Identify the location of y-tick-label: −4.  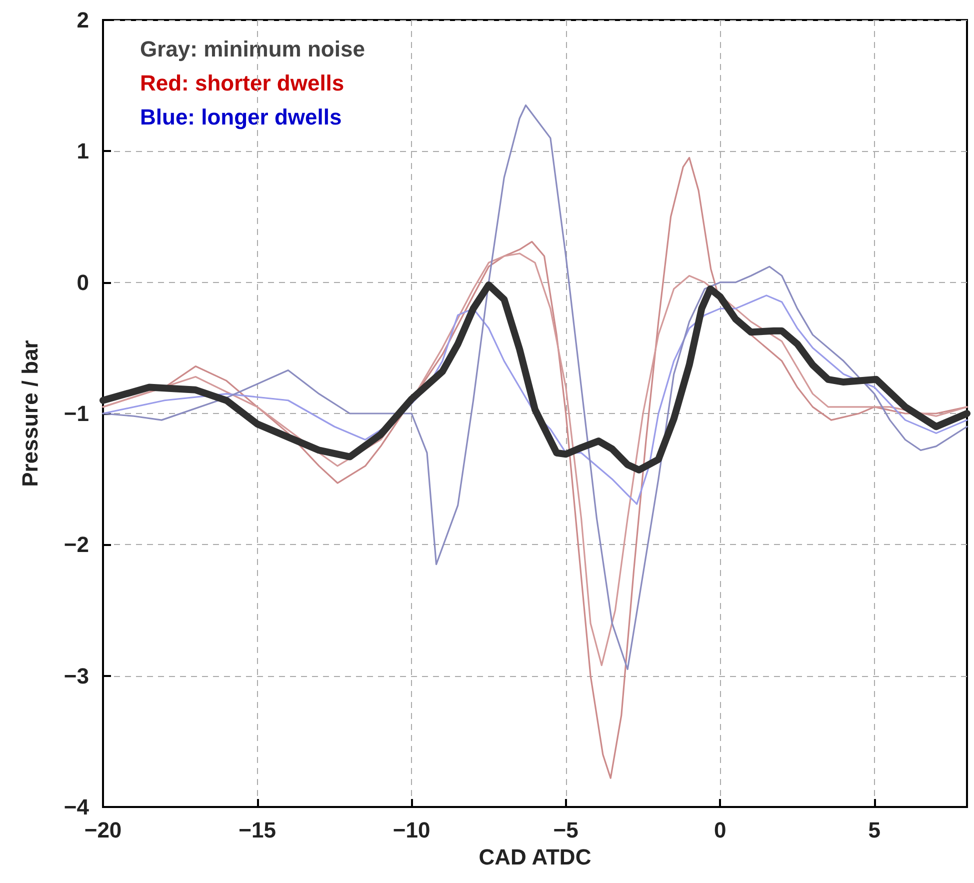
(77, 807).